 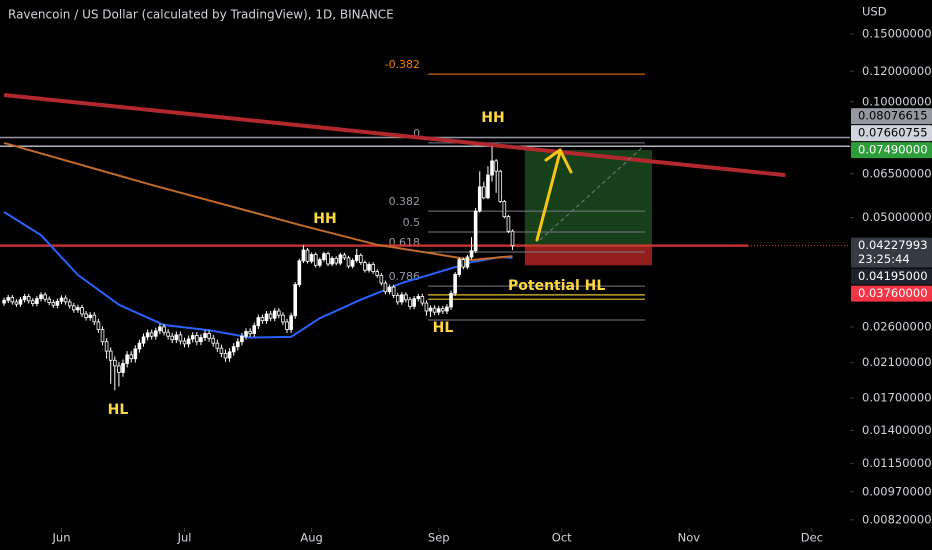 What do you see at coordinates (416, 133) in the screenshot?
I see `fib-label: 0` at bounding box center [416, 133].